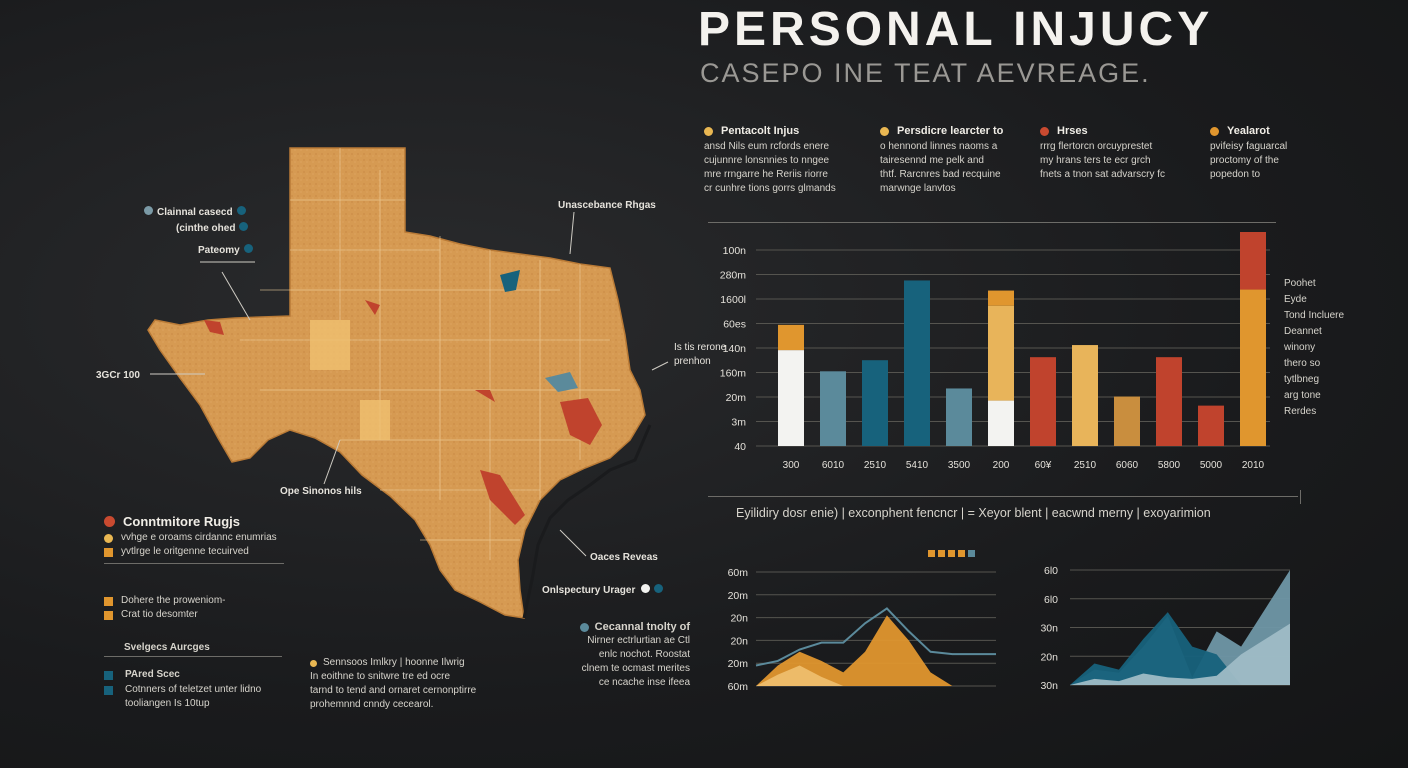 The image size is (1408, 768). What do you see at coordinates (1127, 421) in the screenshot?
I see `bar-tan` at bounding box center [1127, 421].